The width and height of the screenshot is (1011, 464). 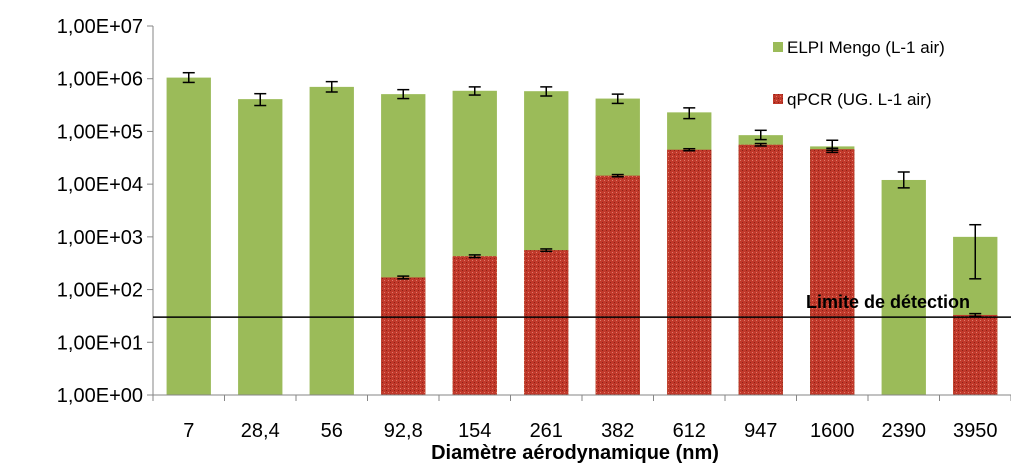 I want to click on y-tick-label: 1,00E+07, so click(x=100, y=27).